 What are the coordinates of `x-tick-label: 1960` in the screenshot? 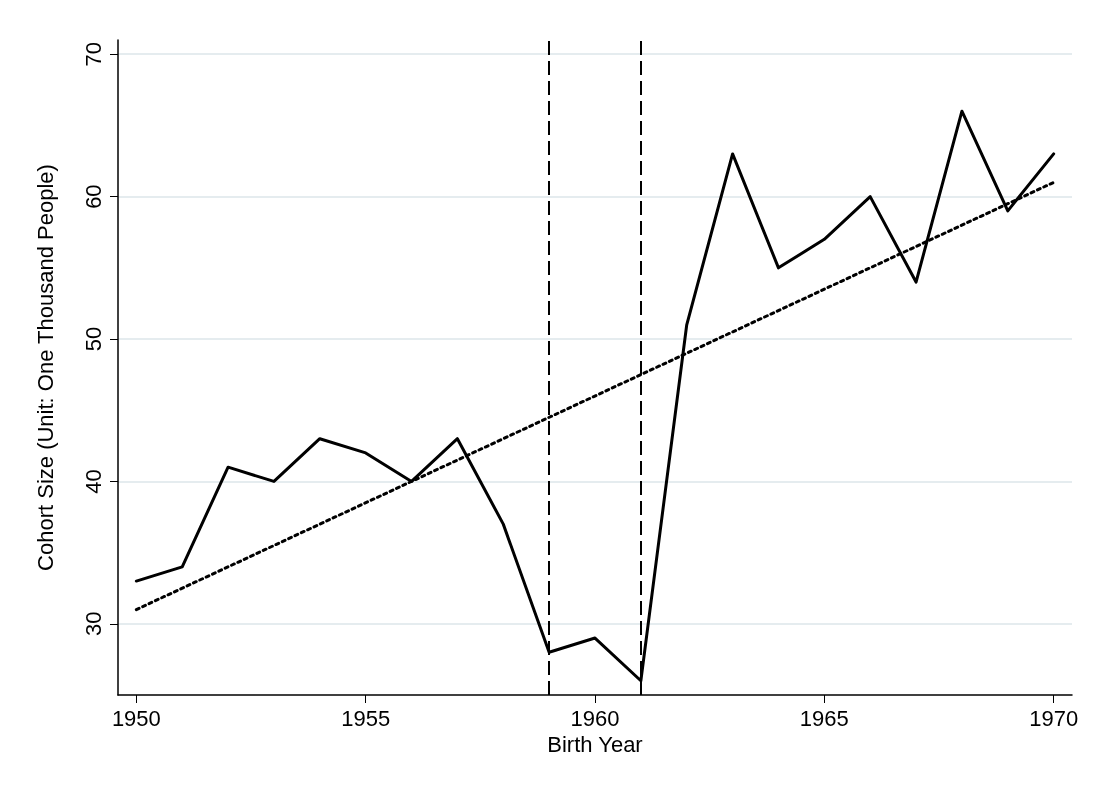 It's located at (595, 718).